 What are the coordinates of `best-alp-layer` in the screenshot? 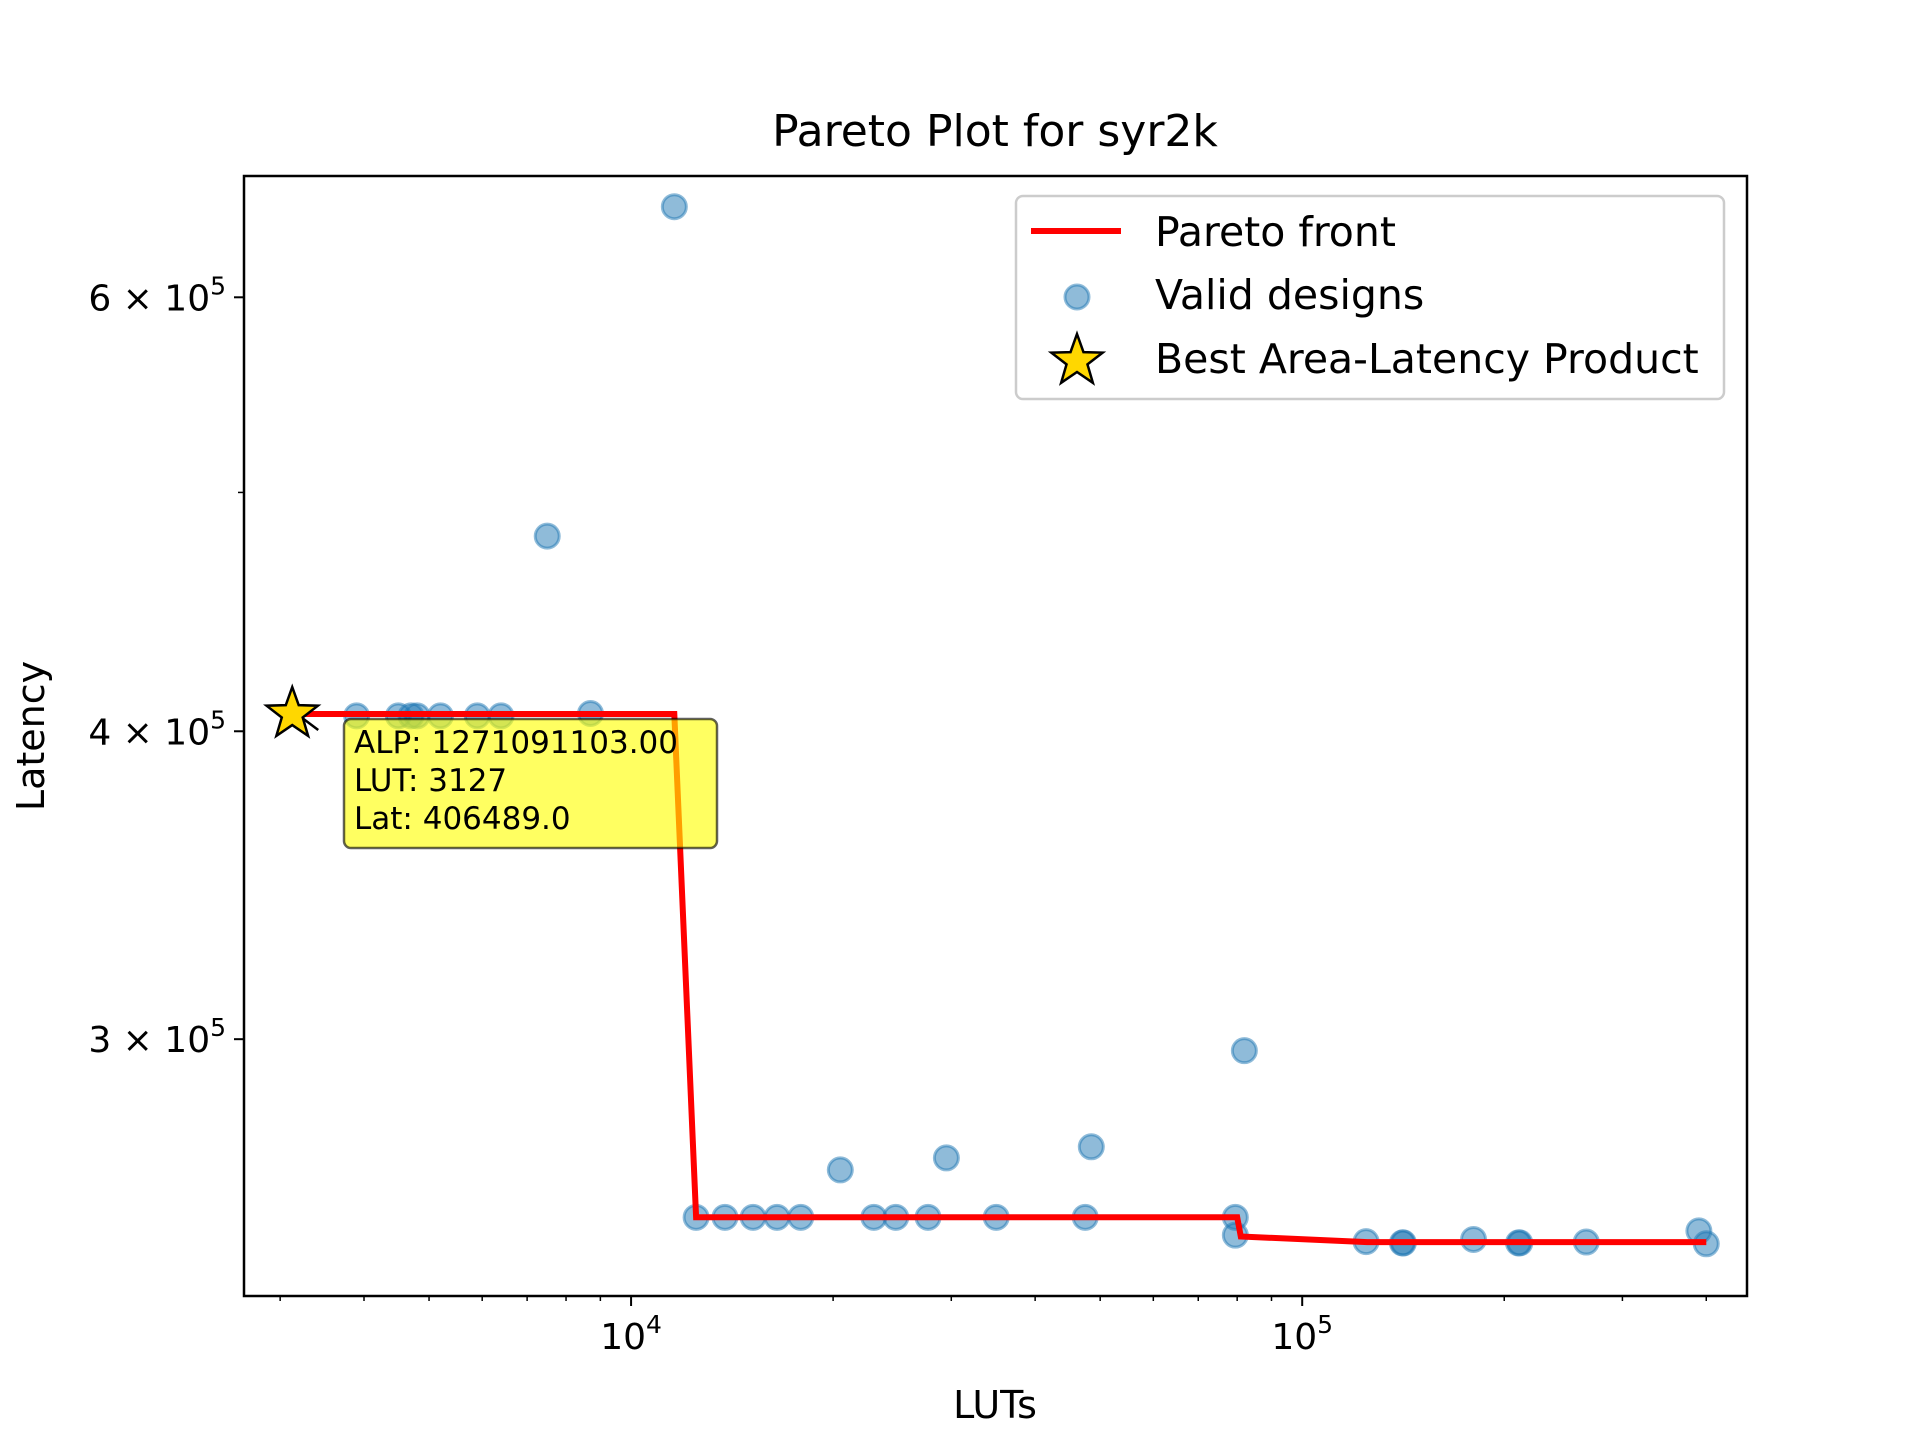 It's located at (292, 711).